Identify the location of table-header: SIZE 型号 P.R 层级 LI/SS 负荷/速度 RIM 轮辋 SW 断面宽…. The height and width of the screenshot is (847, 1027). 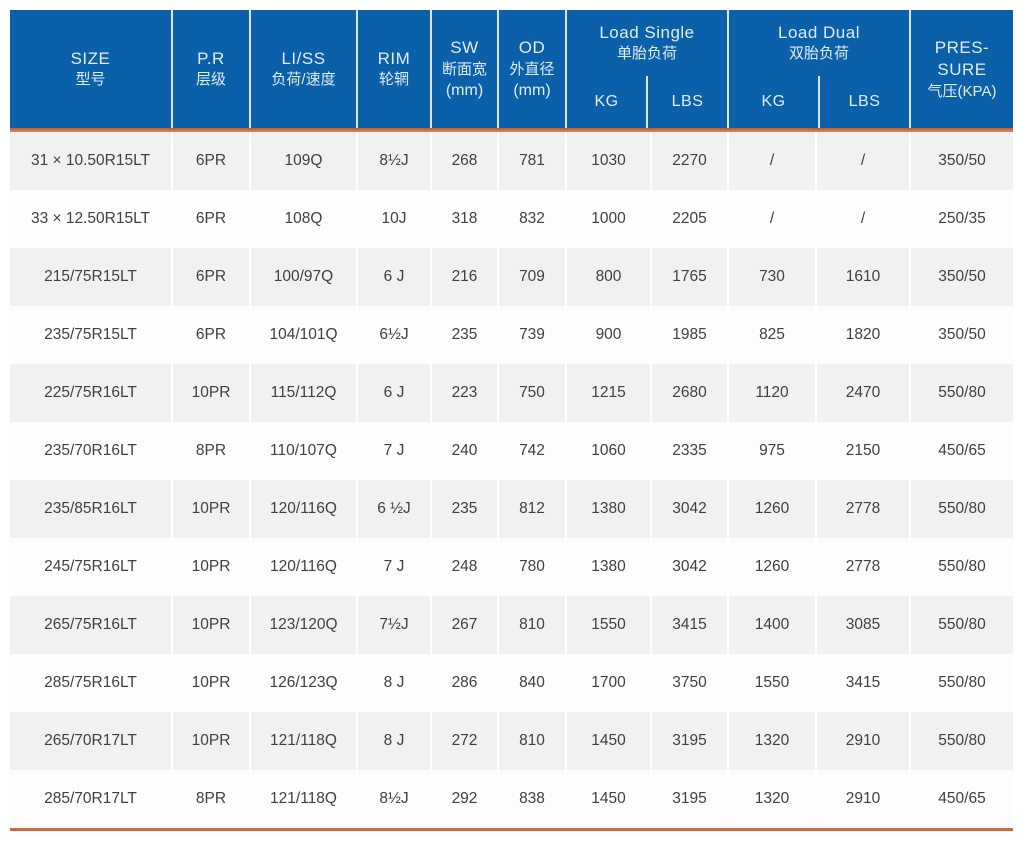
(511, 69).